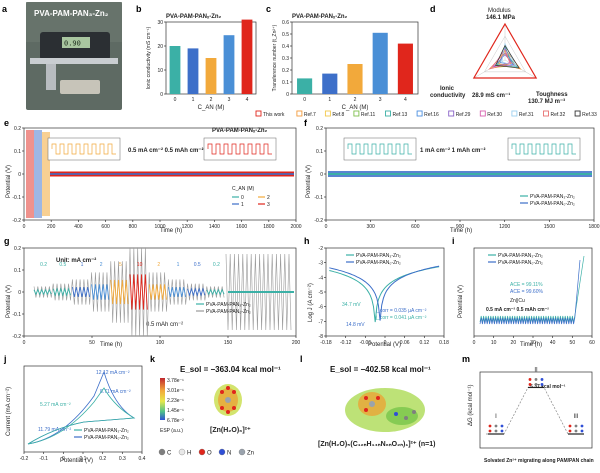 This screenshot has height=473, width=600. What do you see at coordinates (169, 454) in the screenshot?
I see `atom-label: C` at bounding box center [169, 454].